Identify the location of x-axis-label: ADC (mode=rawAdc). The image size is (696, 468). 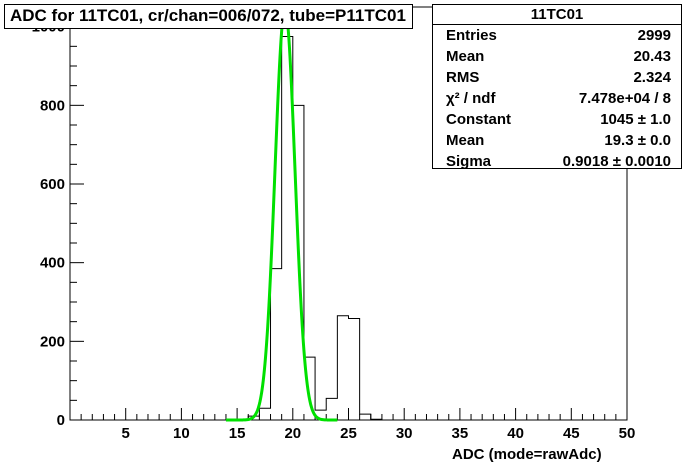
(527, 454).